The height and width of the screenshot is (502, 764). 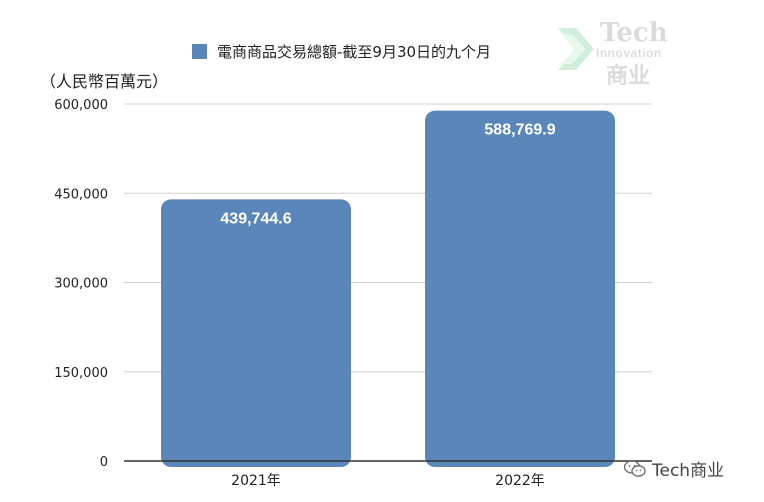 What do you see at coordinates (81, 373) in the screenshot?
I see `y-tick-label: 150,000` at bounding box center [81, 373].